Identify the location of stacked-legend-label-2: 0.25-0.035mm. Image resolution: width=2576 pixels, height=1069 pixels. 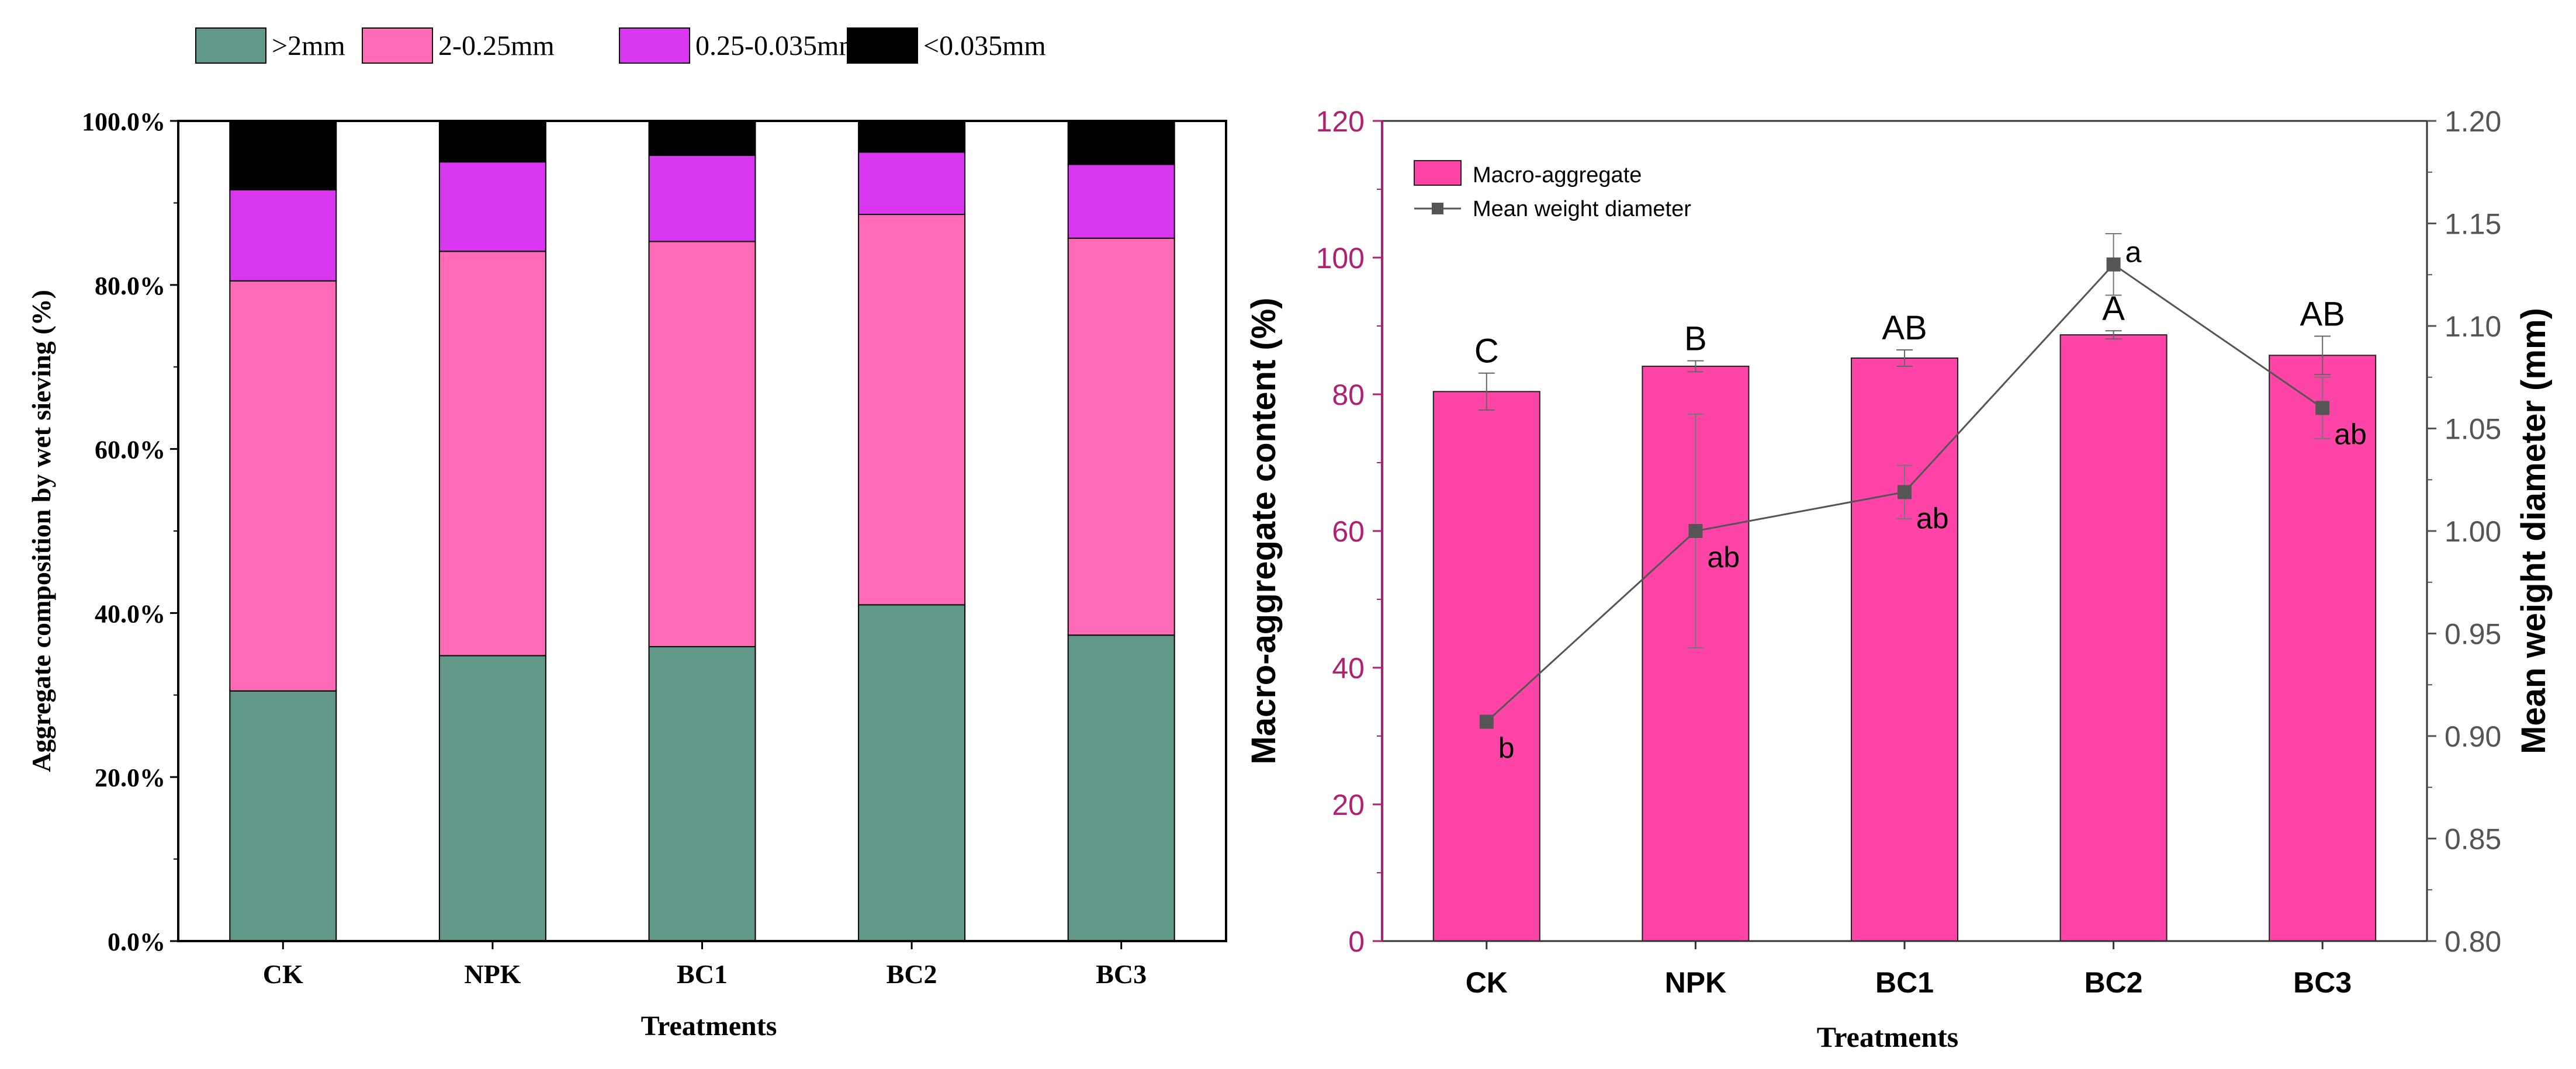
(778, 45).